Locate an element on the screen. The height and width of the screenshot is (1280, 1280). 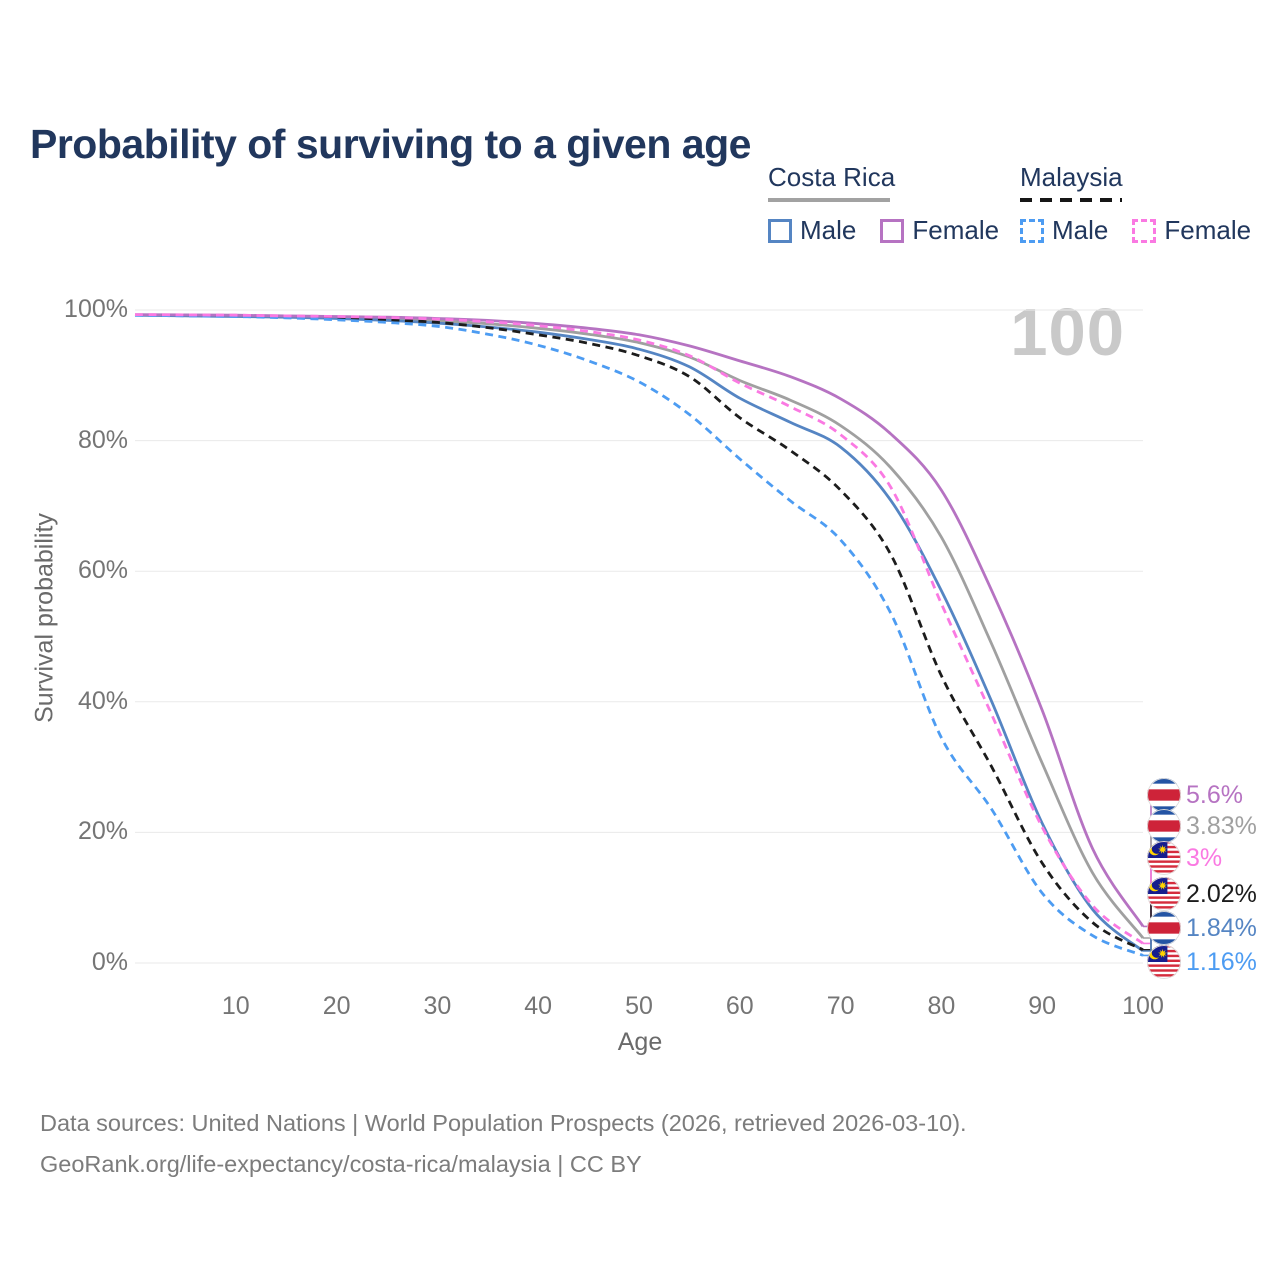
y-tick-label: 0% is located at coordinates (109, 962).